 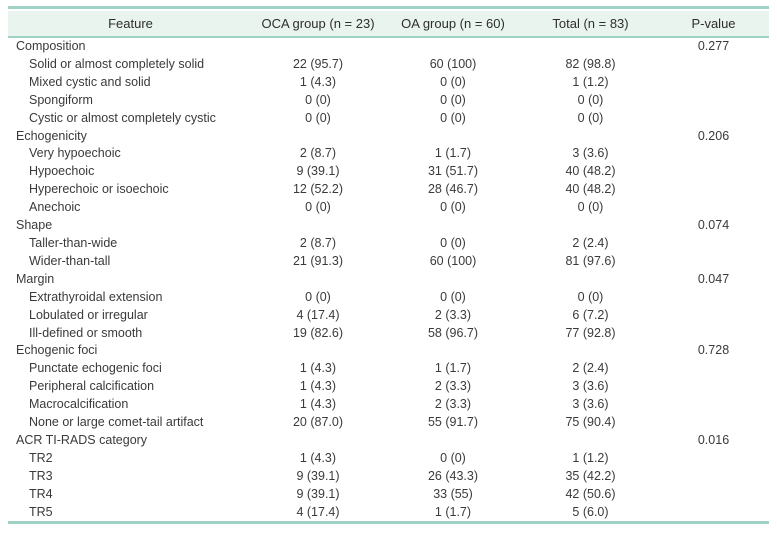 What do you see at coordinates (79, 404) in the screenshot?
I see `feature-cell: Macrocalcification` at bounding box center [79, 404].